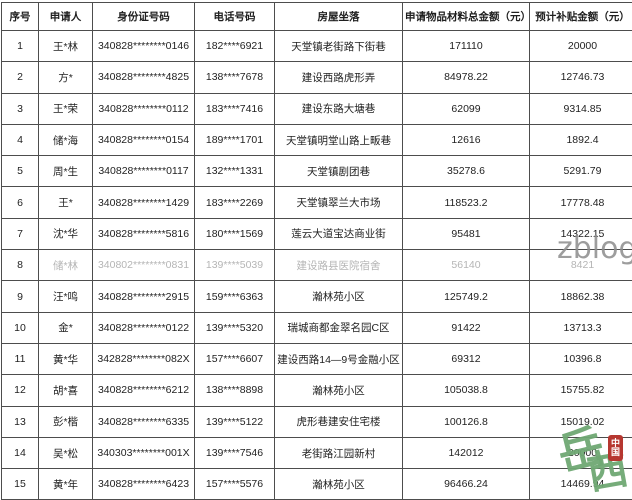 The image size is (632, 500). What do you see at coordinates (580, 327) in the screenshot?
I see `cell-subsidy_amount: 13713.3` at bounding box center [580, 327].